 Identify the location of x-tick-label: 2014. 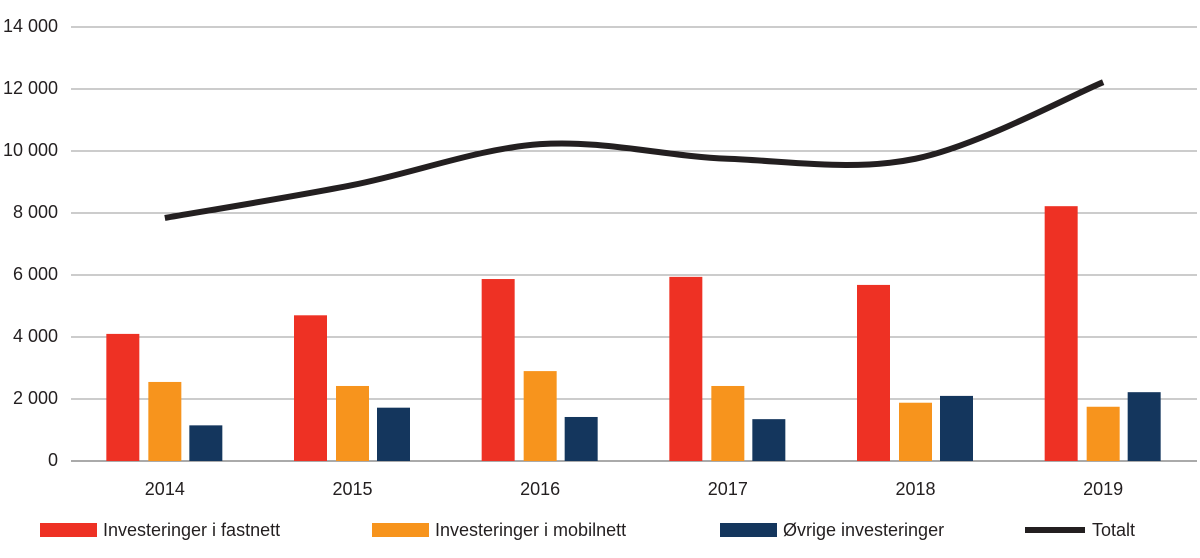
(165, 489).